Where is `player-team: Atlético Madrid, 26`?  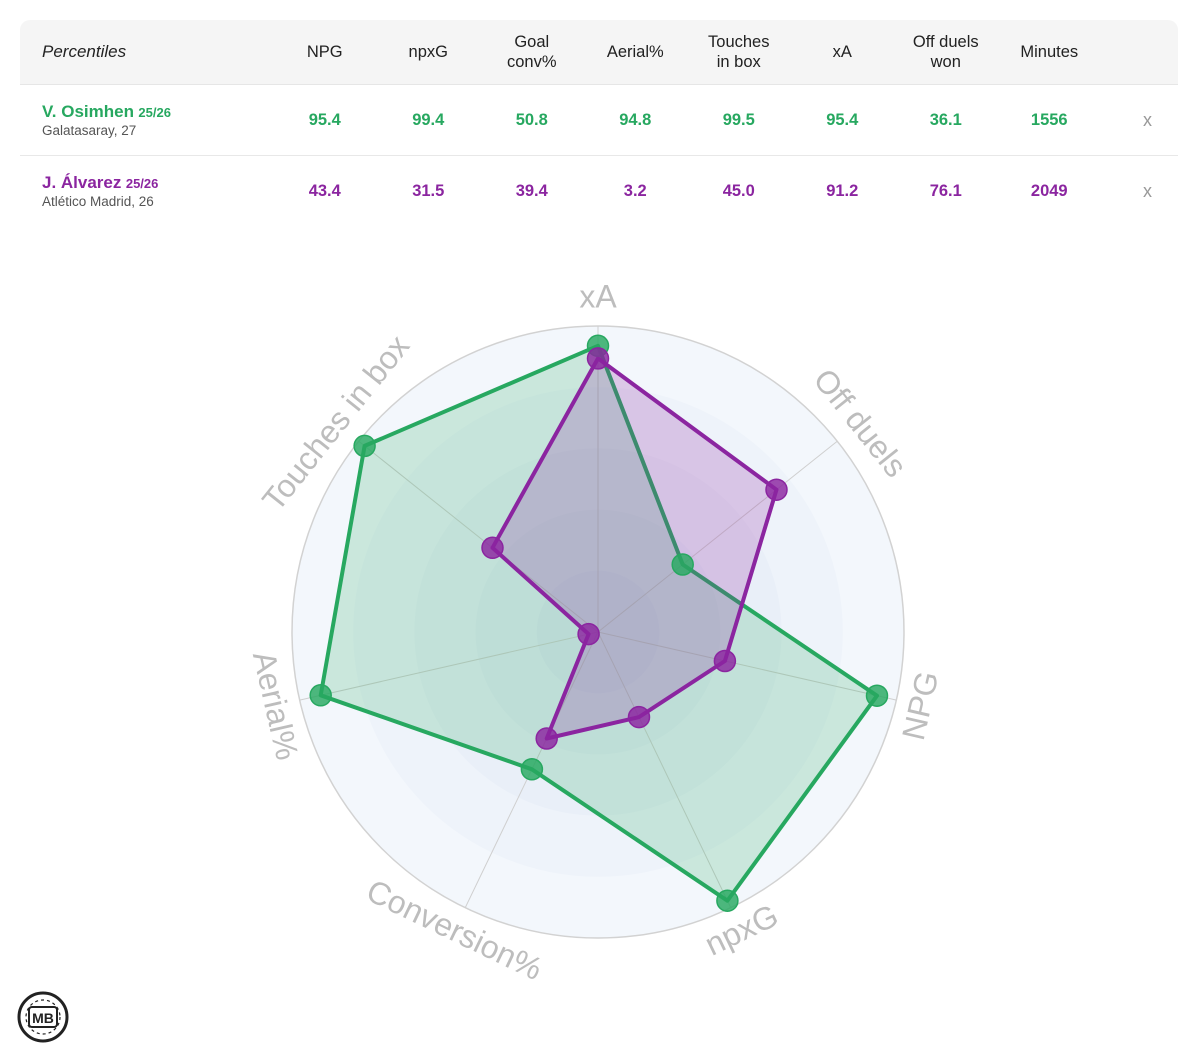 player-team: Atlético Madrid, 26 is located at coordinates (98, 201).